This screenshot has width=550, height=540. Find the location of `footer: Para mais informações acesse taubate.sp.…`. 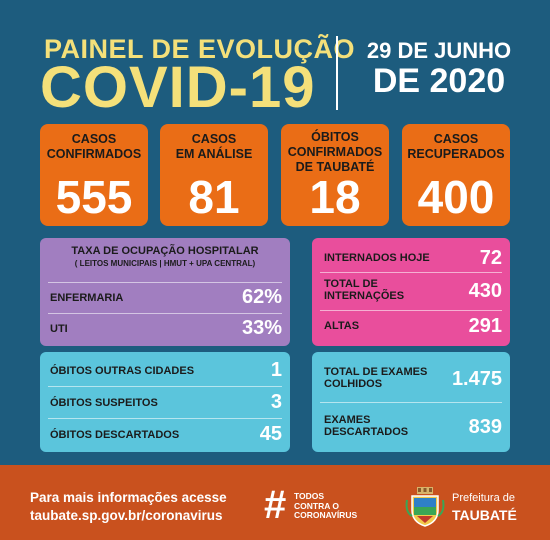

footer: Para mais informações acesse taubate.sp.… is located at coordinates (275, 502).